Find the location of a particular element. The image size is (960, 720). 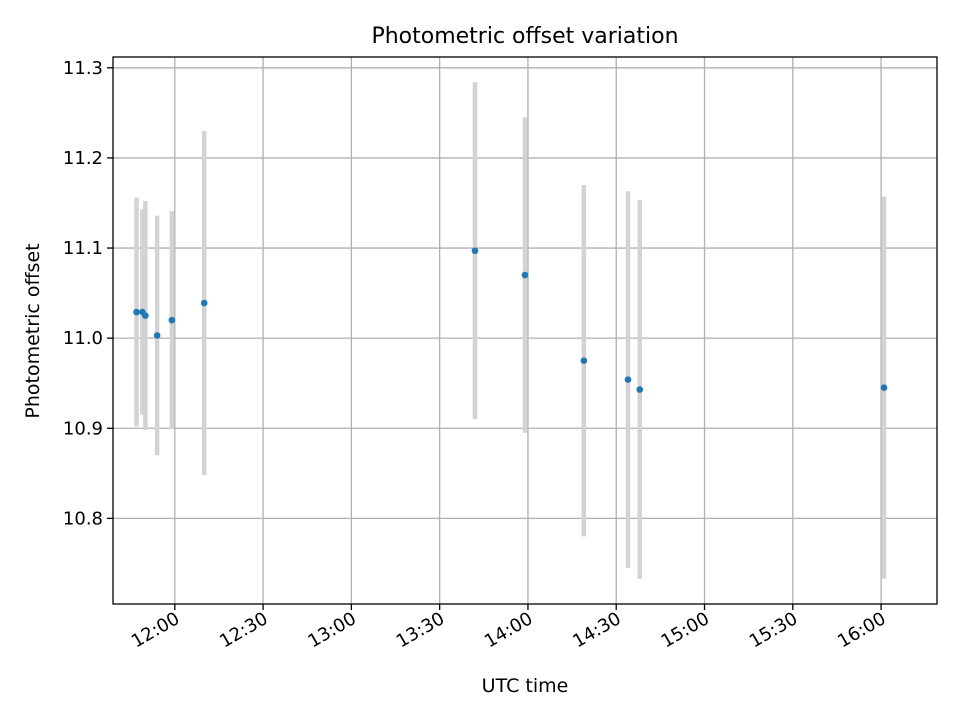

y-tick-label: 11.1 is located at coordinates (83, 248).